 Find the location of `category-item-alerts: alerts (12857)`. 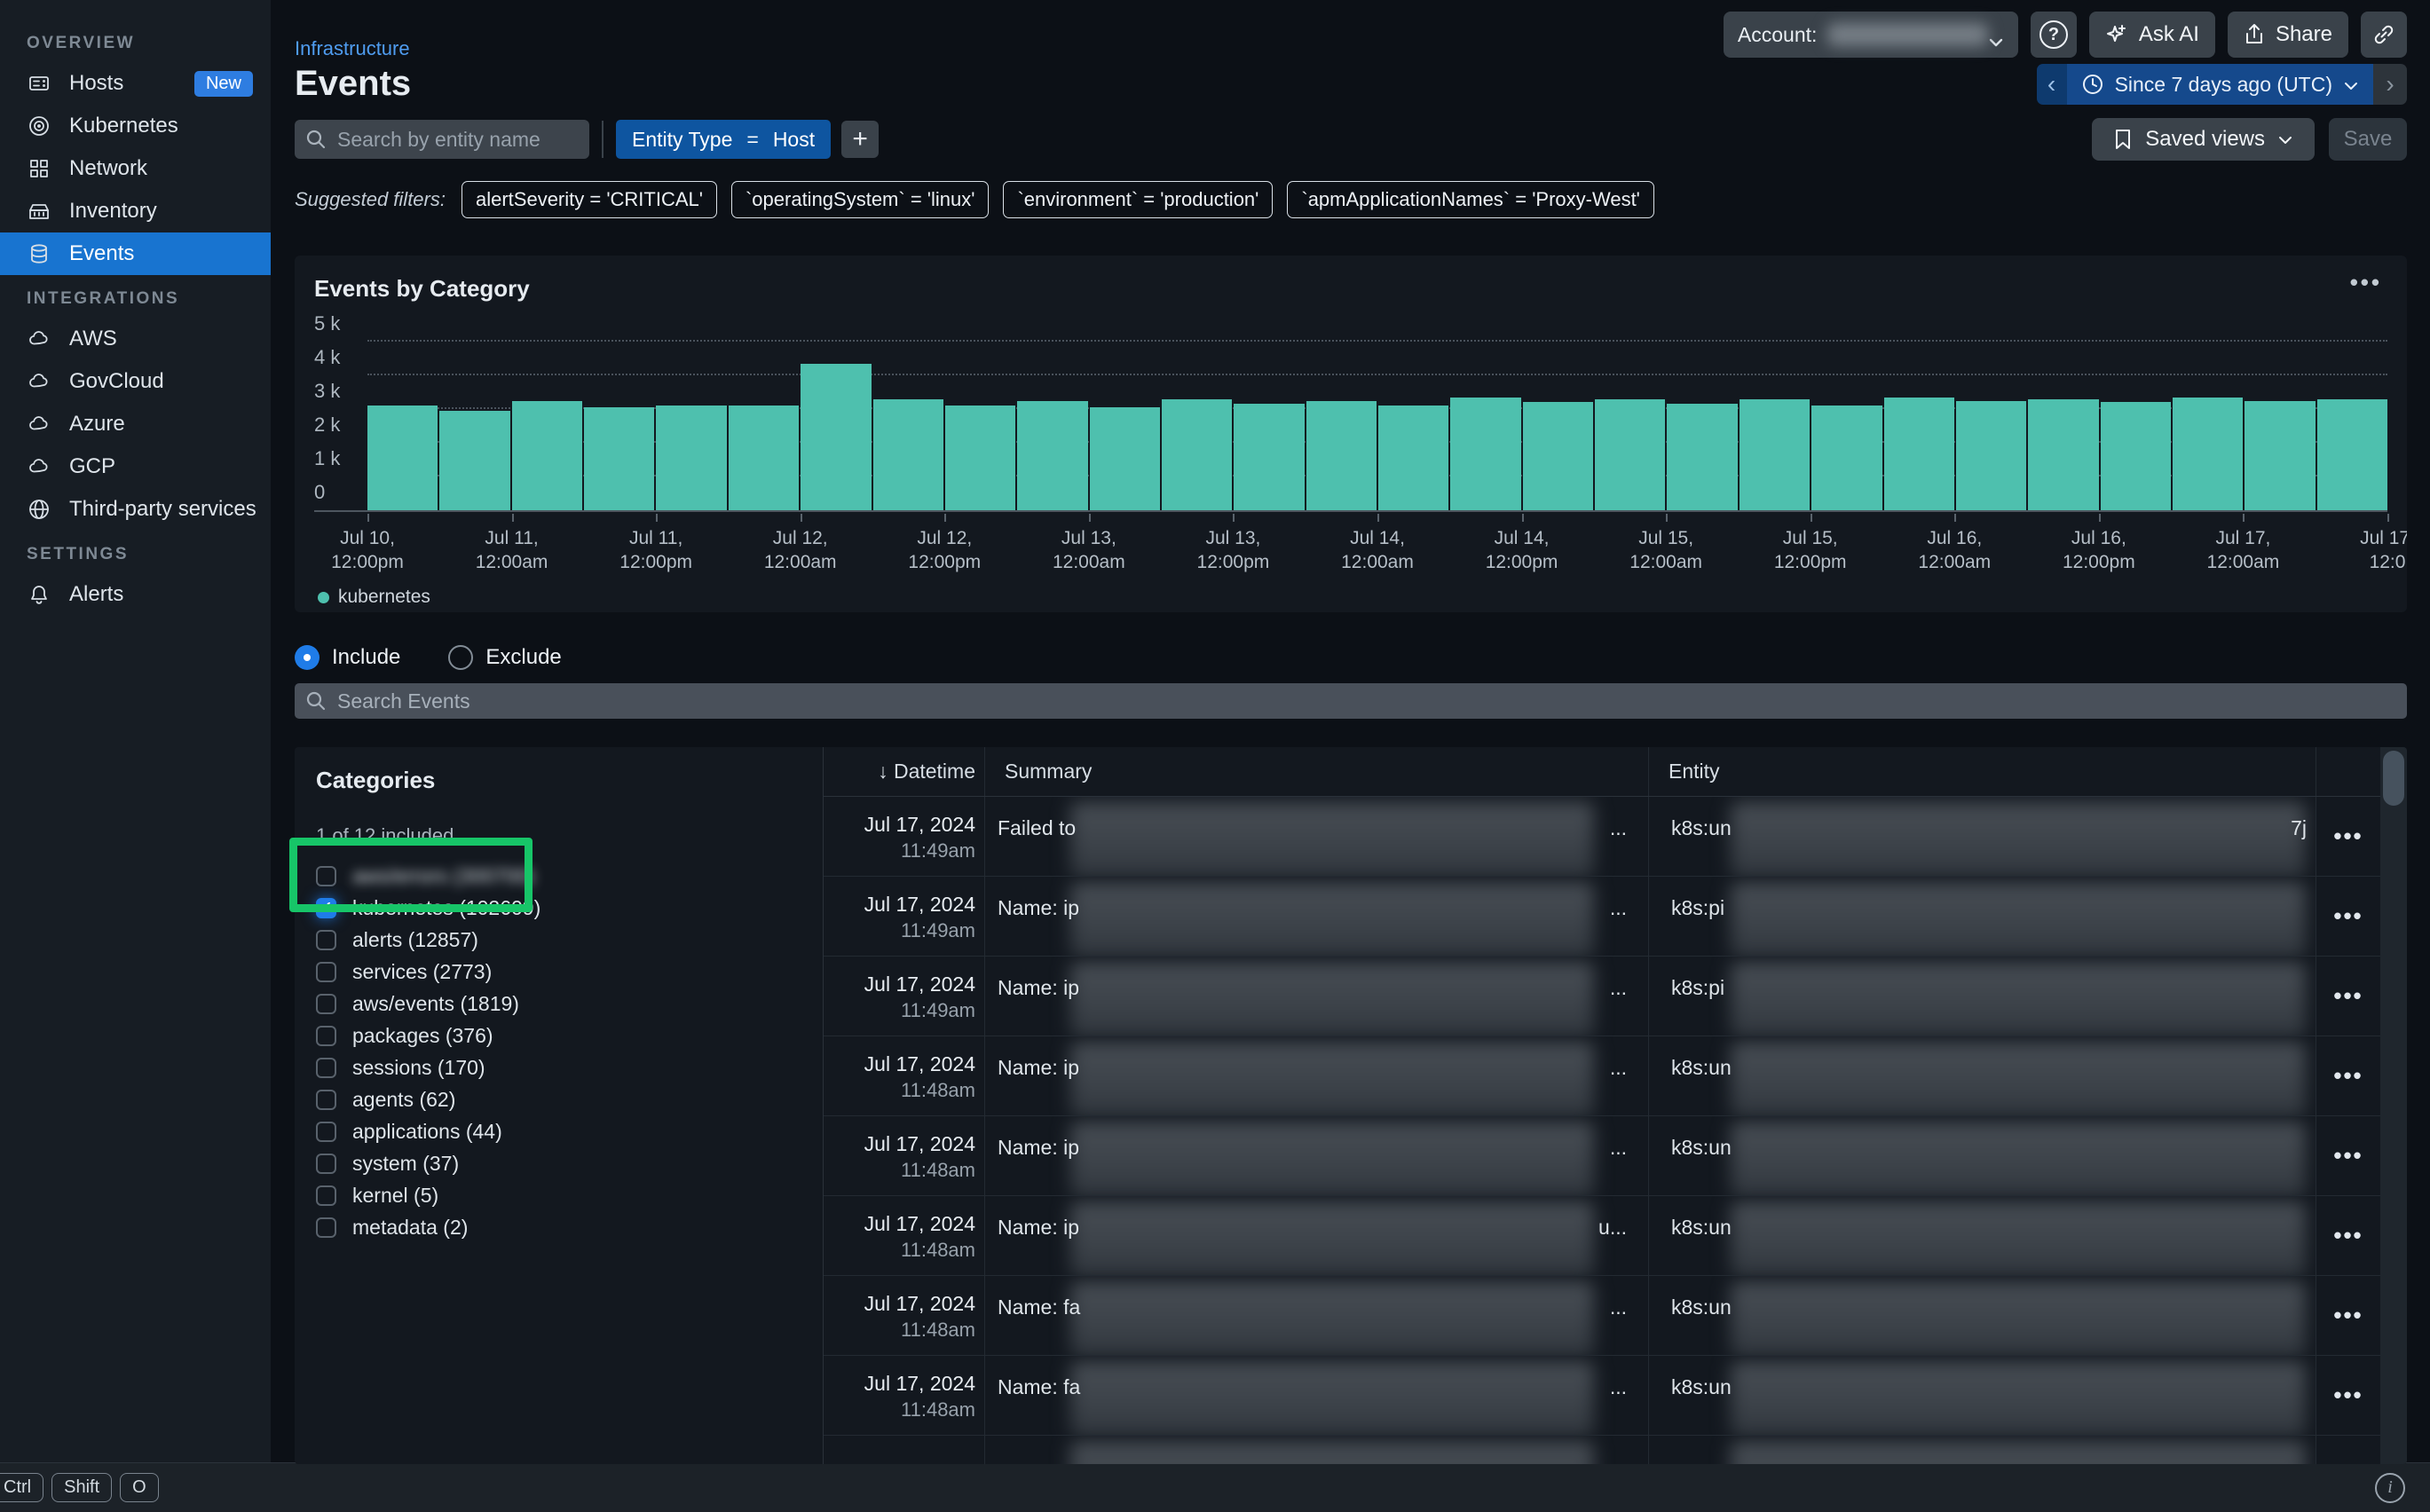

category-item-alerts: alerts (12857) is located at coordinates (558, 940).